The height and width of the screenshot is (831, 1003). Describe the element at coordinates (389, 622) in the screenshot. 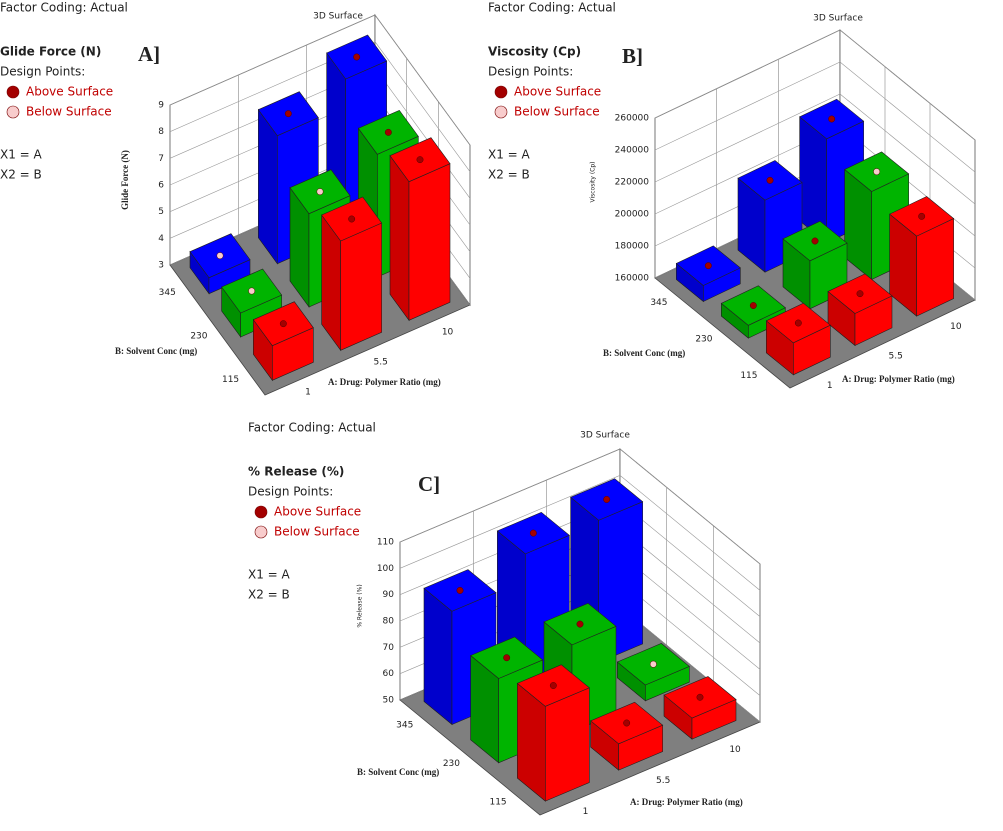

I see `z-tick-label: 80` at that location.